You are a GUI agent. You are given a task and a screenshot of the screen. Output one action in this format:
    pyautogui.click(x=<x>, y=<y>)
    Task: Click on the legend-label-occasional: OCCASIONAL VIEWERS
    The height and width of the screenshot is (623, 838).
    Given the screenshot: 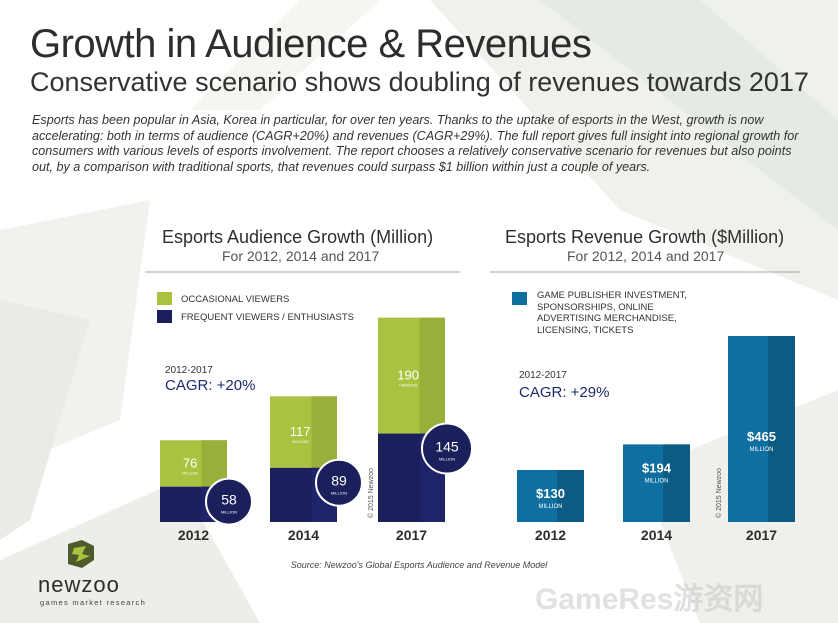 What is the action you would take?
    pyautogui.click(x=235, y=299)
    